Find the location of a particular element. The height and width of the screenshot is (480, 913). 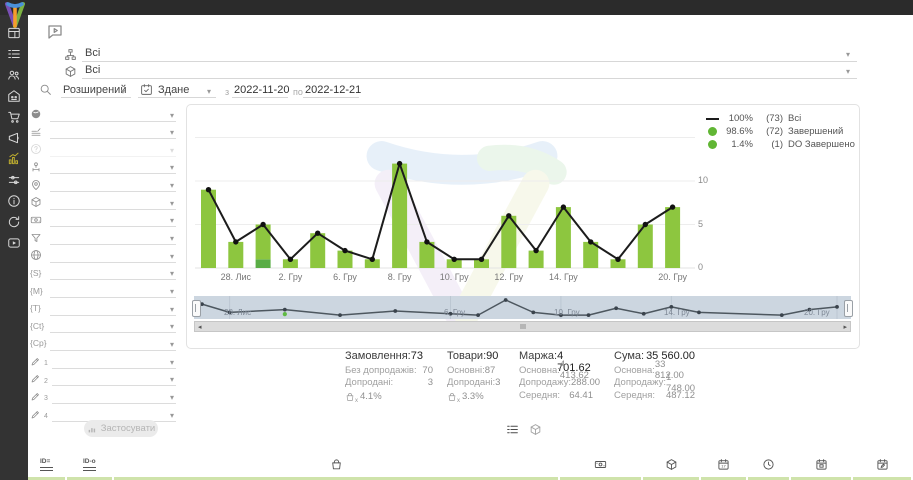

column-header-calendar-updated is located at coordinates (882, 466).